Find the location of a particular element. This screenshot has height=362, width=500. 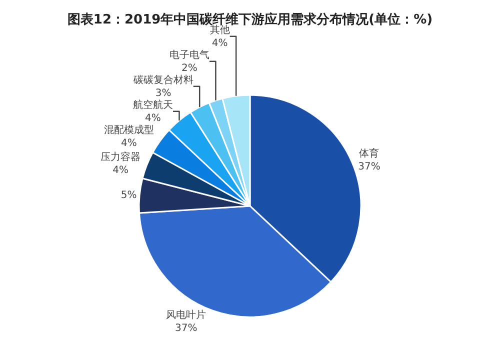

slice-label: 体育 is located at coordinates (369, 153).